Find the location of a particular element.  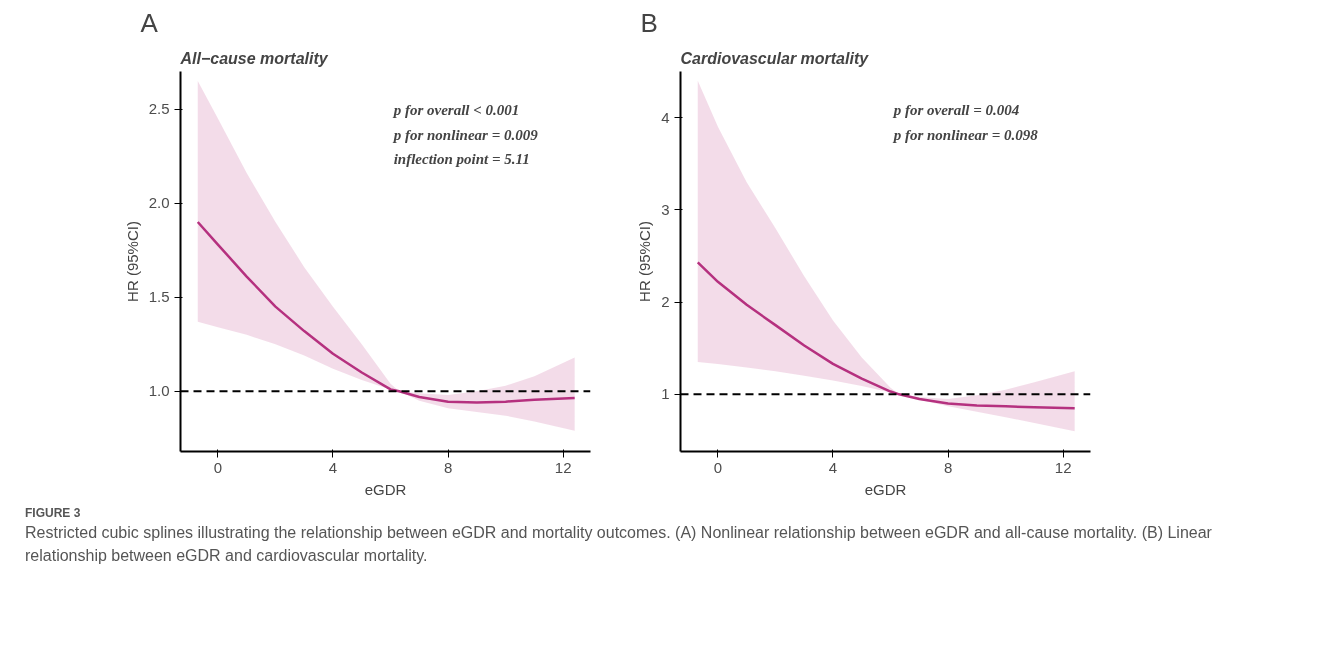

text: Restricted cubic splines illustrating the relationship between eGDR and mortality outcomes. (A) Nonlinear relationship between eGDR and all-cause mortality. (B) Linear relationship between eGDR and cardiovascular mortality. is located at coordinates (619, 544).